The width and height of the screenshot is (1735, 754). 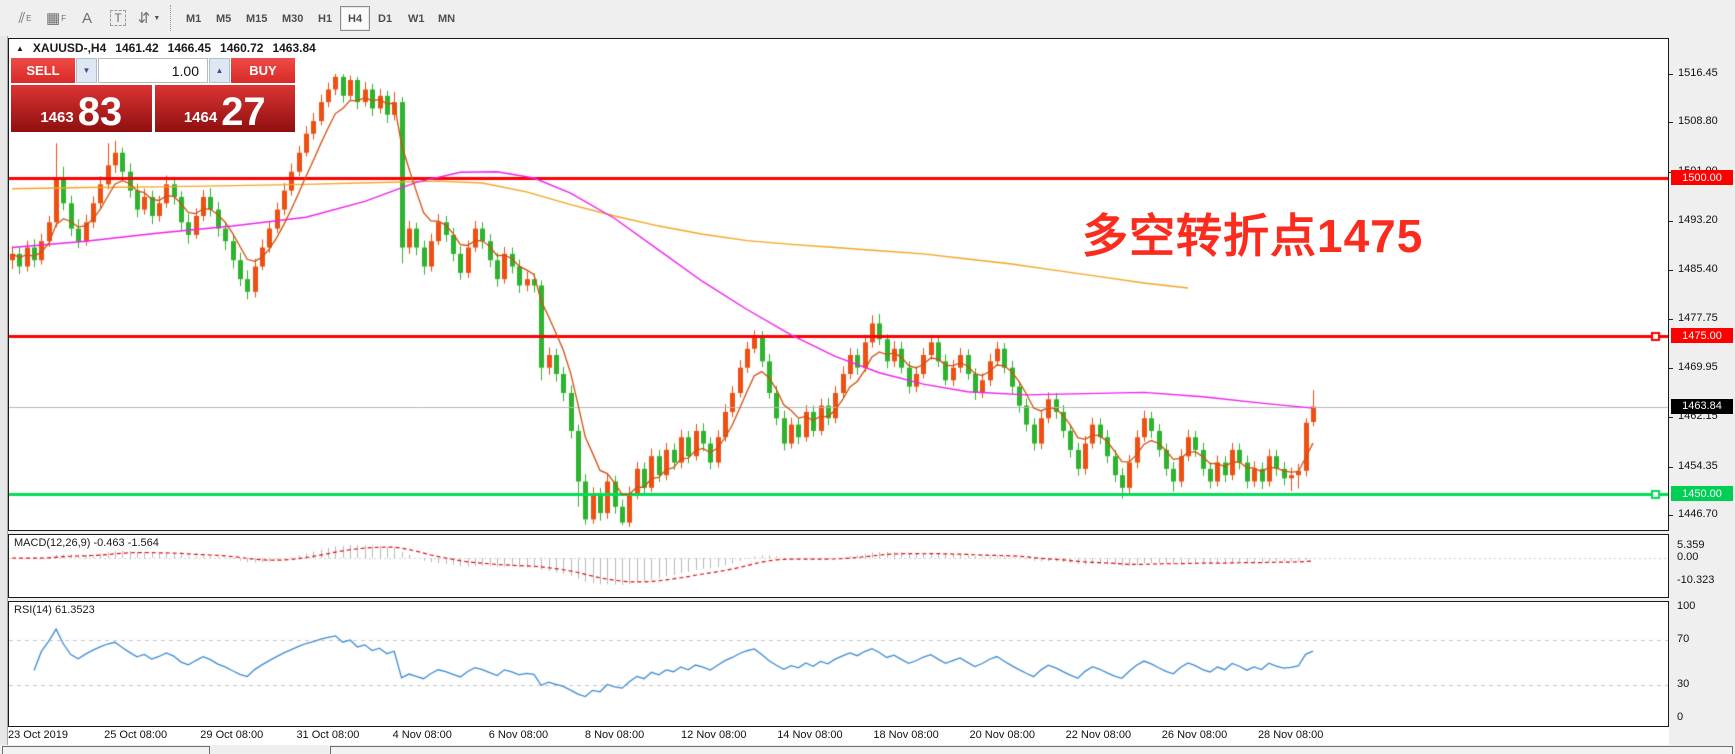 What do you see at coordinates (242, 48) in the screenshot?
I see `quote-low: 1460.72` at bounding box center [242, 48].